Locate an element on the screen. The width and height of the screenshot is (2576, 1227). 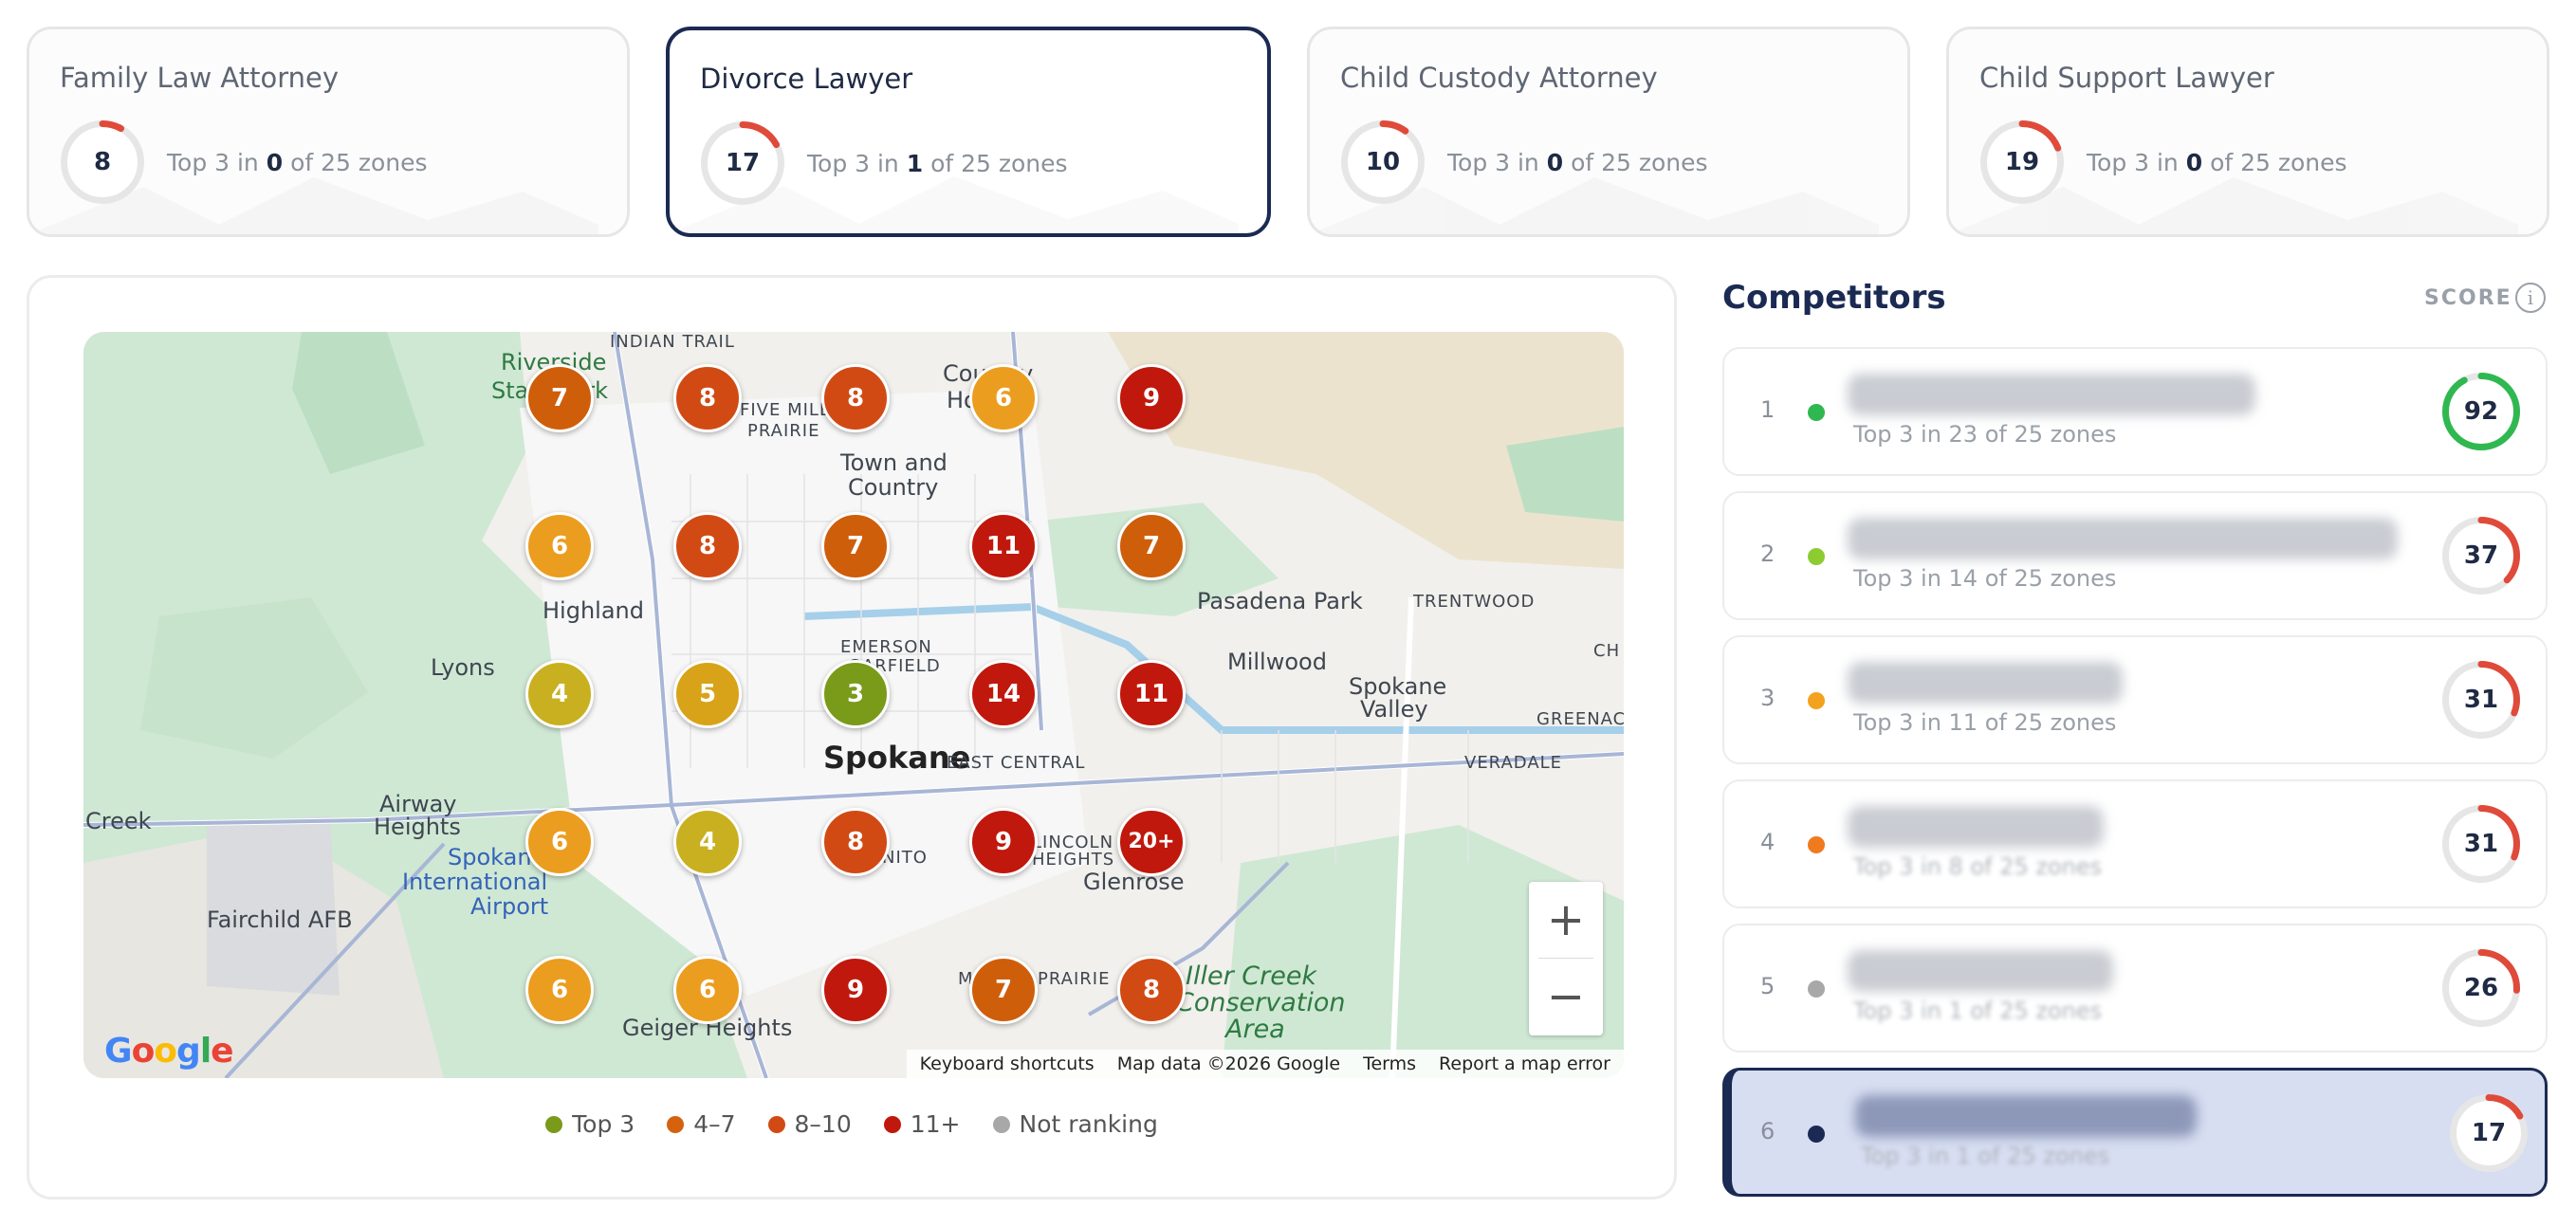
sub-pre: Top 3 in is located at coordinates (857, 164).